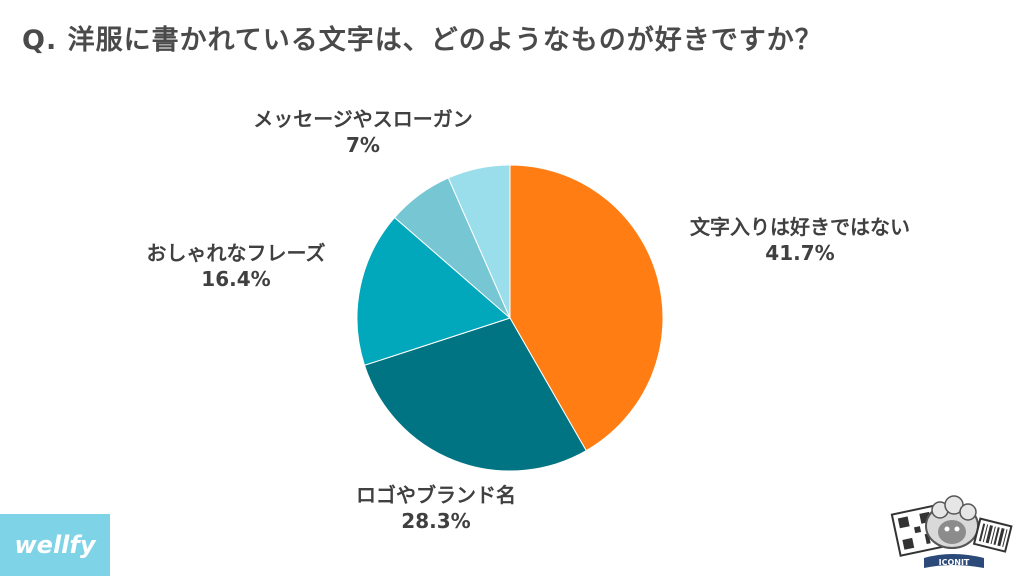 The width and height of the screenshot is (1024, 576). What do you see at coordinates (363, 145) in the screenshot?
I see `slice-percent: 7%` at bounding box center [363, 145].